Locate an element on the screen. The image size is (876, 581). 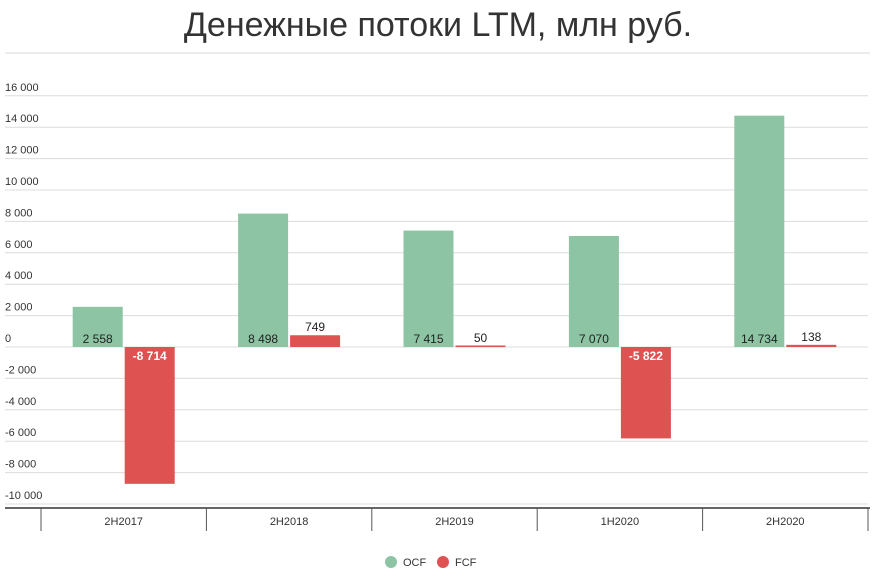
data-label-ocf: 7 415 is located at coordinates (428, 339).